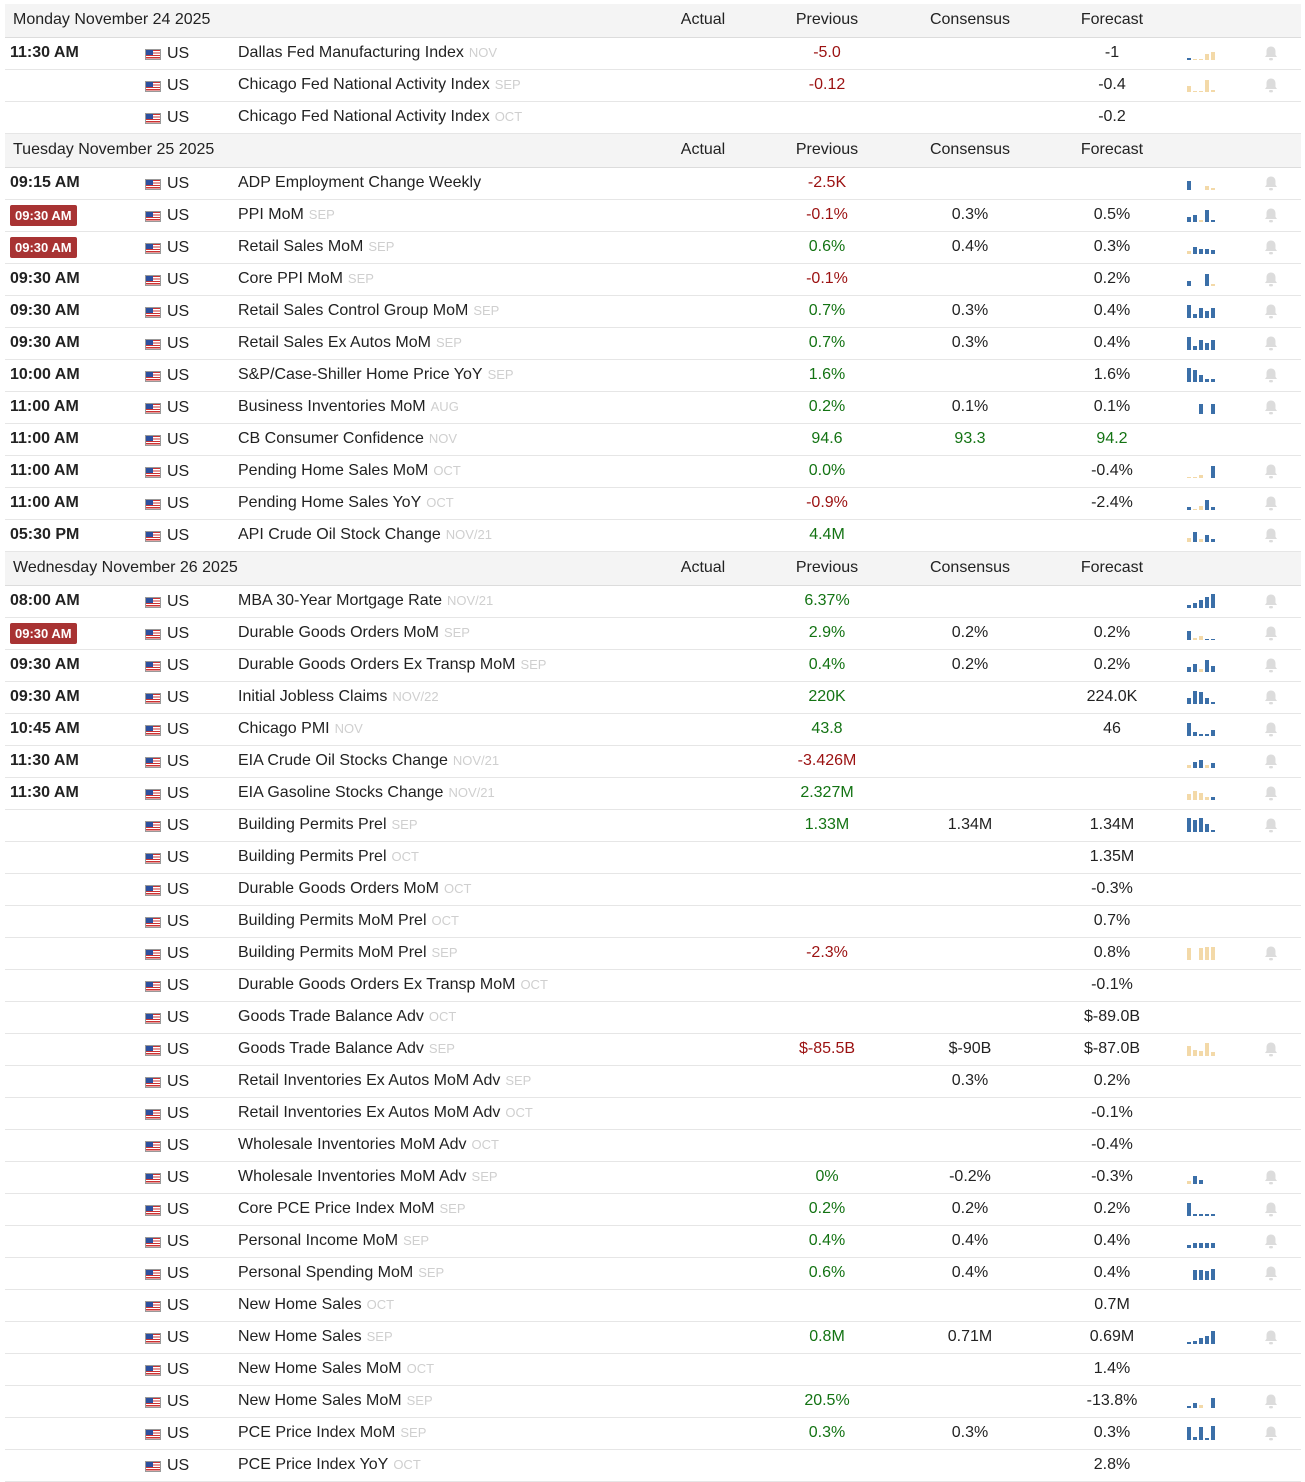 The width and height of the screenshot is (1305, 1482). I want to click on event-name-link: Business Inventories MoM AUG, so click(348, 406).